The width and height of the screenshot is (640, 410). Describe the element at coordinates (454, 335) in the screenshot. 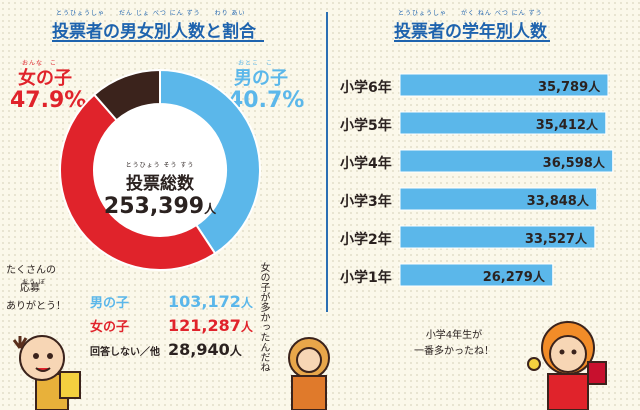

I see `grade4-speech-line-1: 小学4年生が` at that location.